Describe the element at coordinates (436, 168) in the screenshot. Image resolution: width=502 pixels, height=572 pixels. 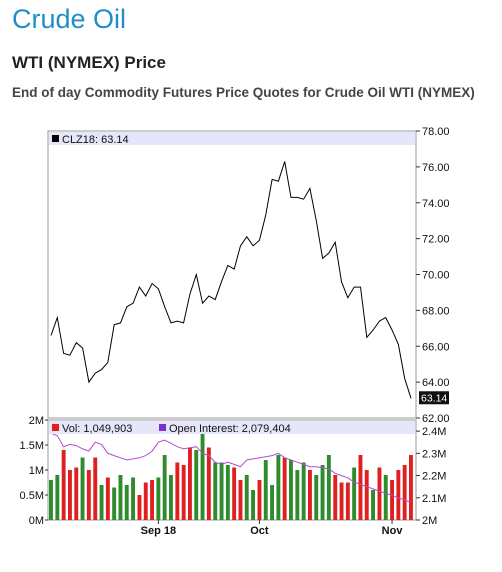
I see `price-y-tick-label: 76.00` at that location.